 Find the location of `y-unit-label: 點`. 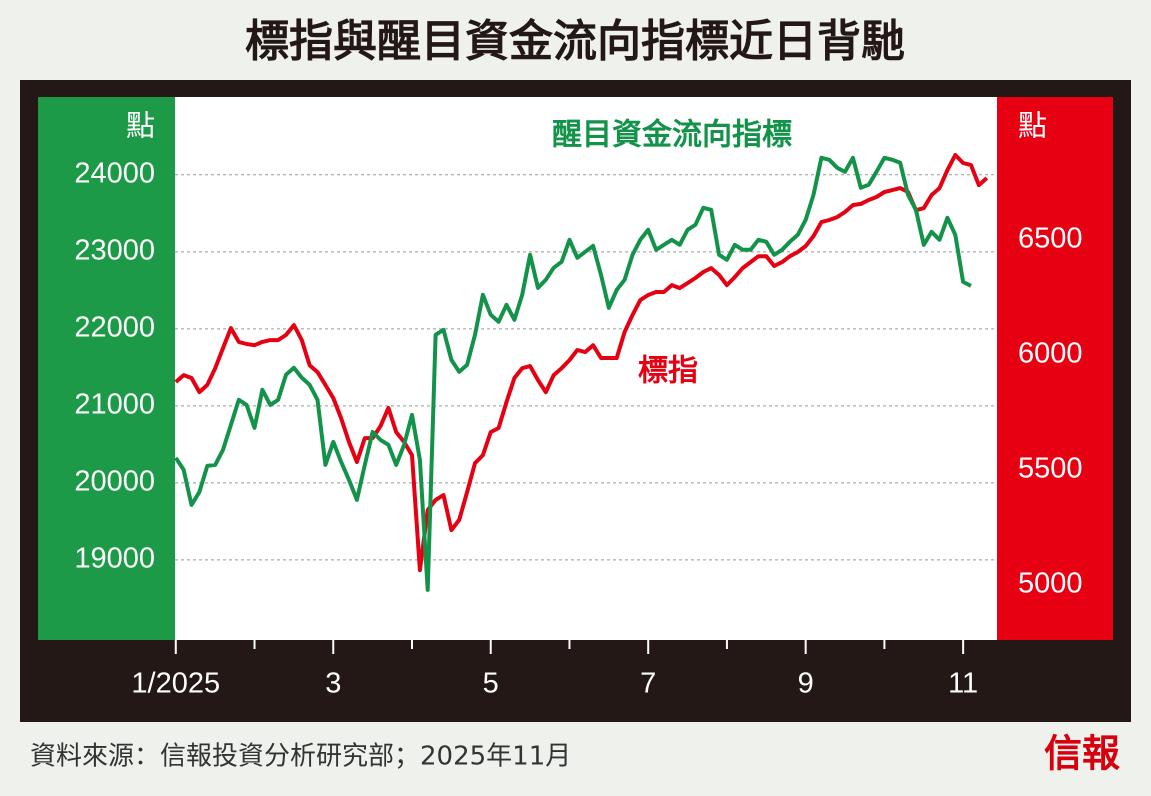

y-unit-label: 點 is located at coordinates (140, 126).